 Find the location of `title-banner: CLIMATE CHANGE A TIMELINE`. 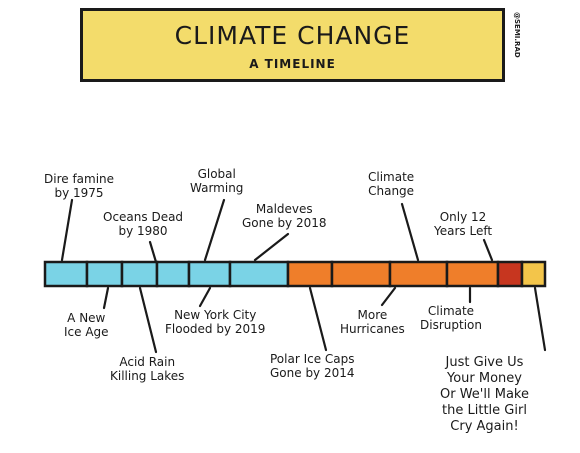

title-banner: CLIMATE CHANGE A TIMELINE is located at coordinates (292, 45).